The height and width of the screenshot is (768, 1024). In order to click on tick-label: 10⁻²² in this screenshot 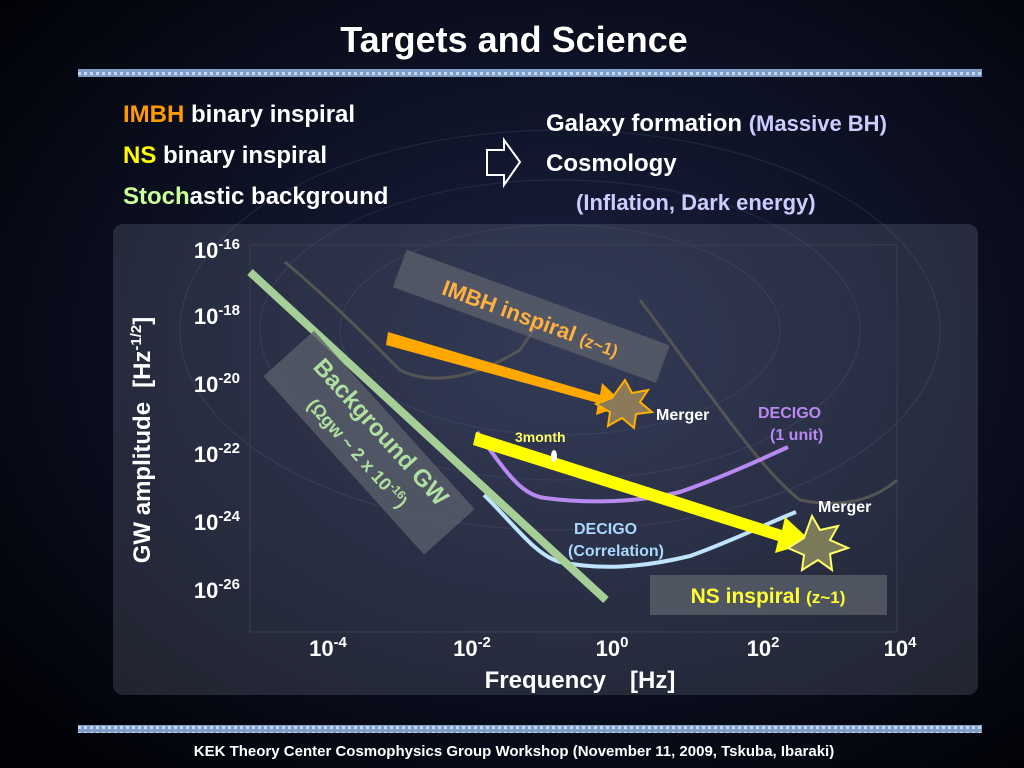, I will do `click(217, 453)`.